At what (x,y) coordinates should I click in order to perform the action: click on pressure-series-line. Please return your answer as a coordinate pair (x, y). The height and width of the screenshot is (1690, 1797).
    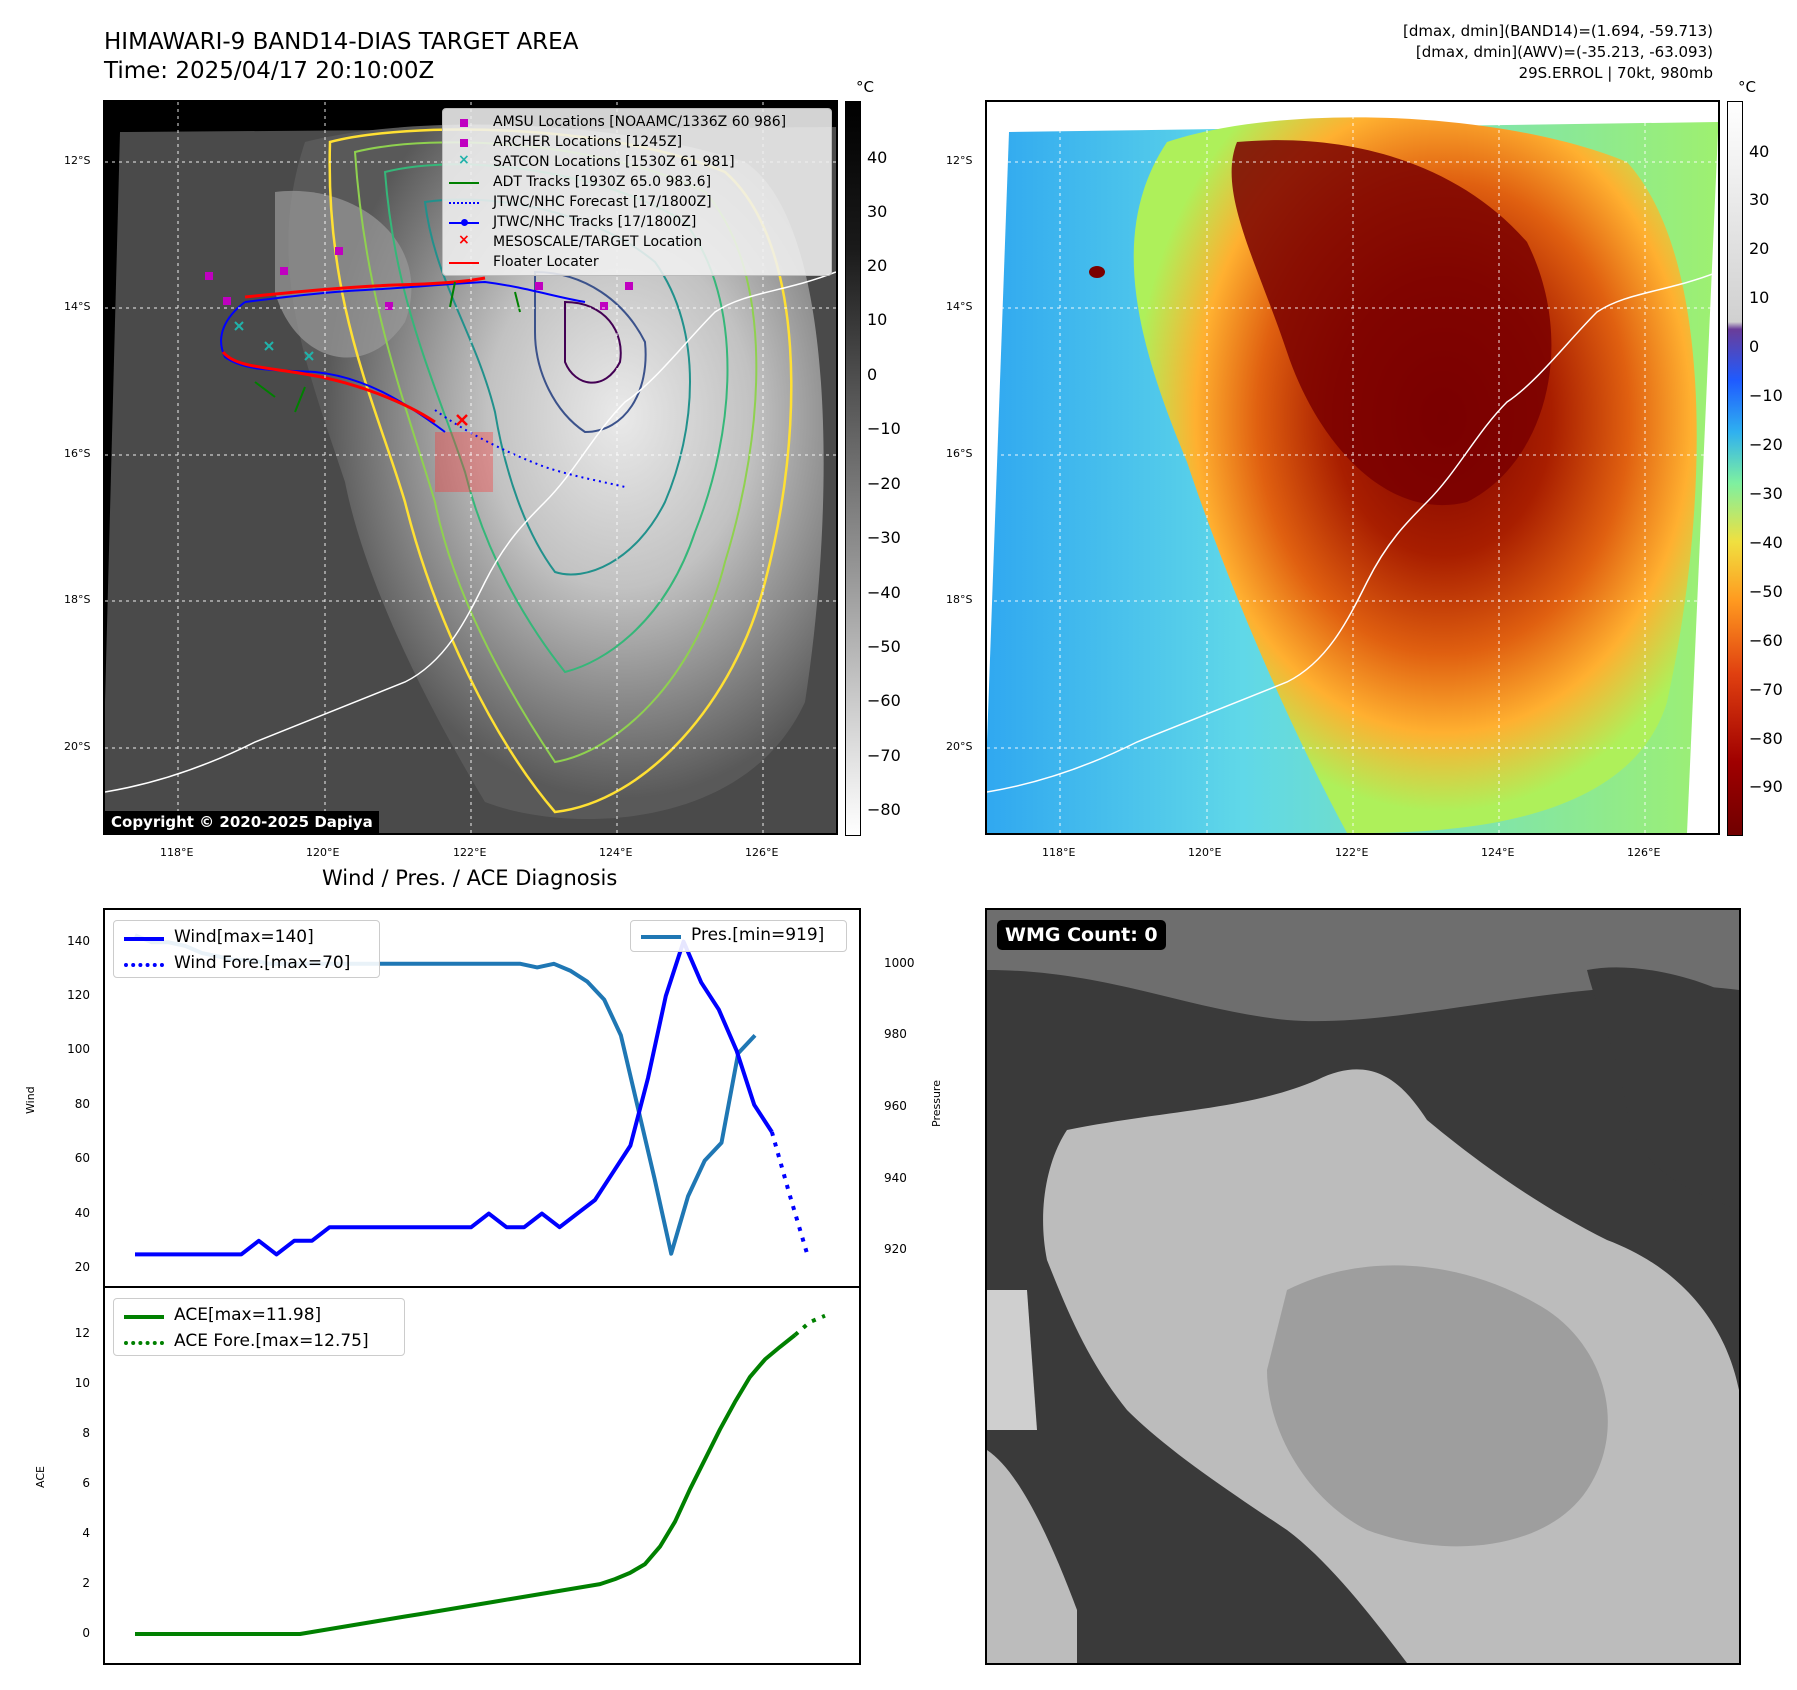
    Looking at the image, I should click on (445, 1094).